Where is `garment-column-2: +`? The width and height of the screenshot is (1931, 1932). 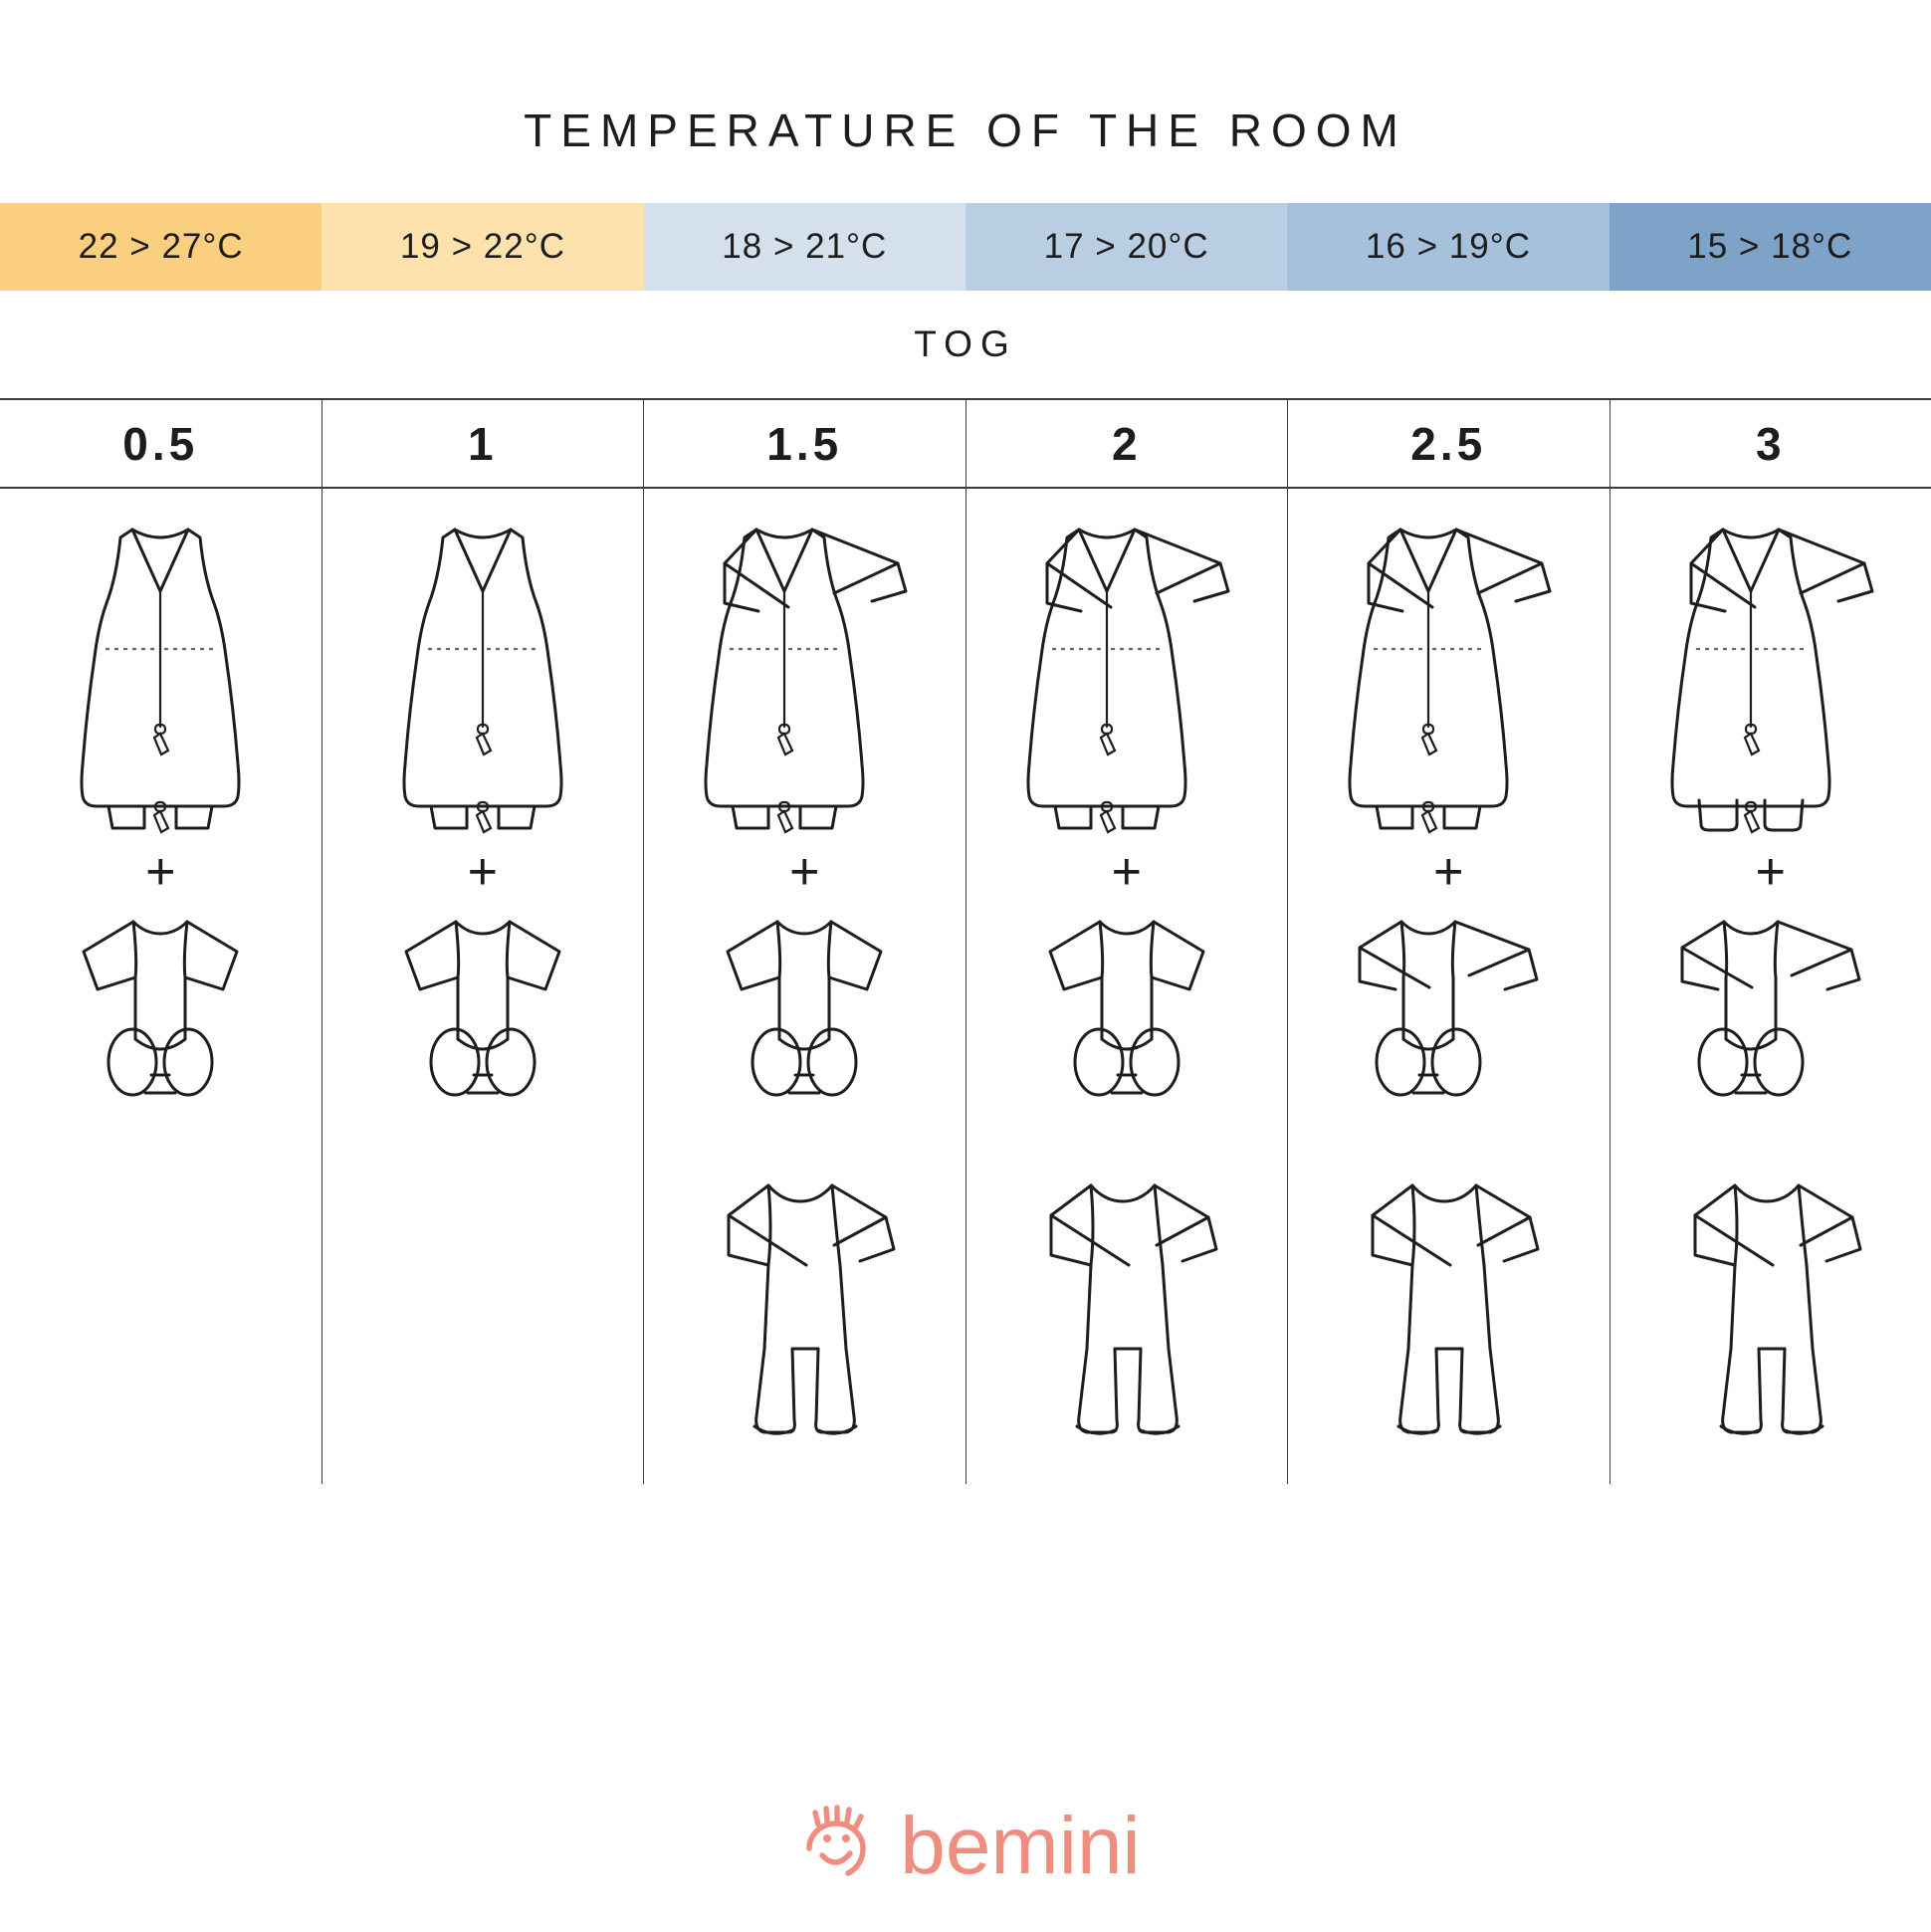
garment-column-2: + is located at coordinates (1127, 986).